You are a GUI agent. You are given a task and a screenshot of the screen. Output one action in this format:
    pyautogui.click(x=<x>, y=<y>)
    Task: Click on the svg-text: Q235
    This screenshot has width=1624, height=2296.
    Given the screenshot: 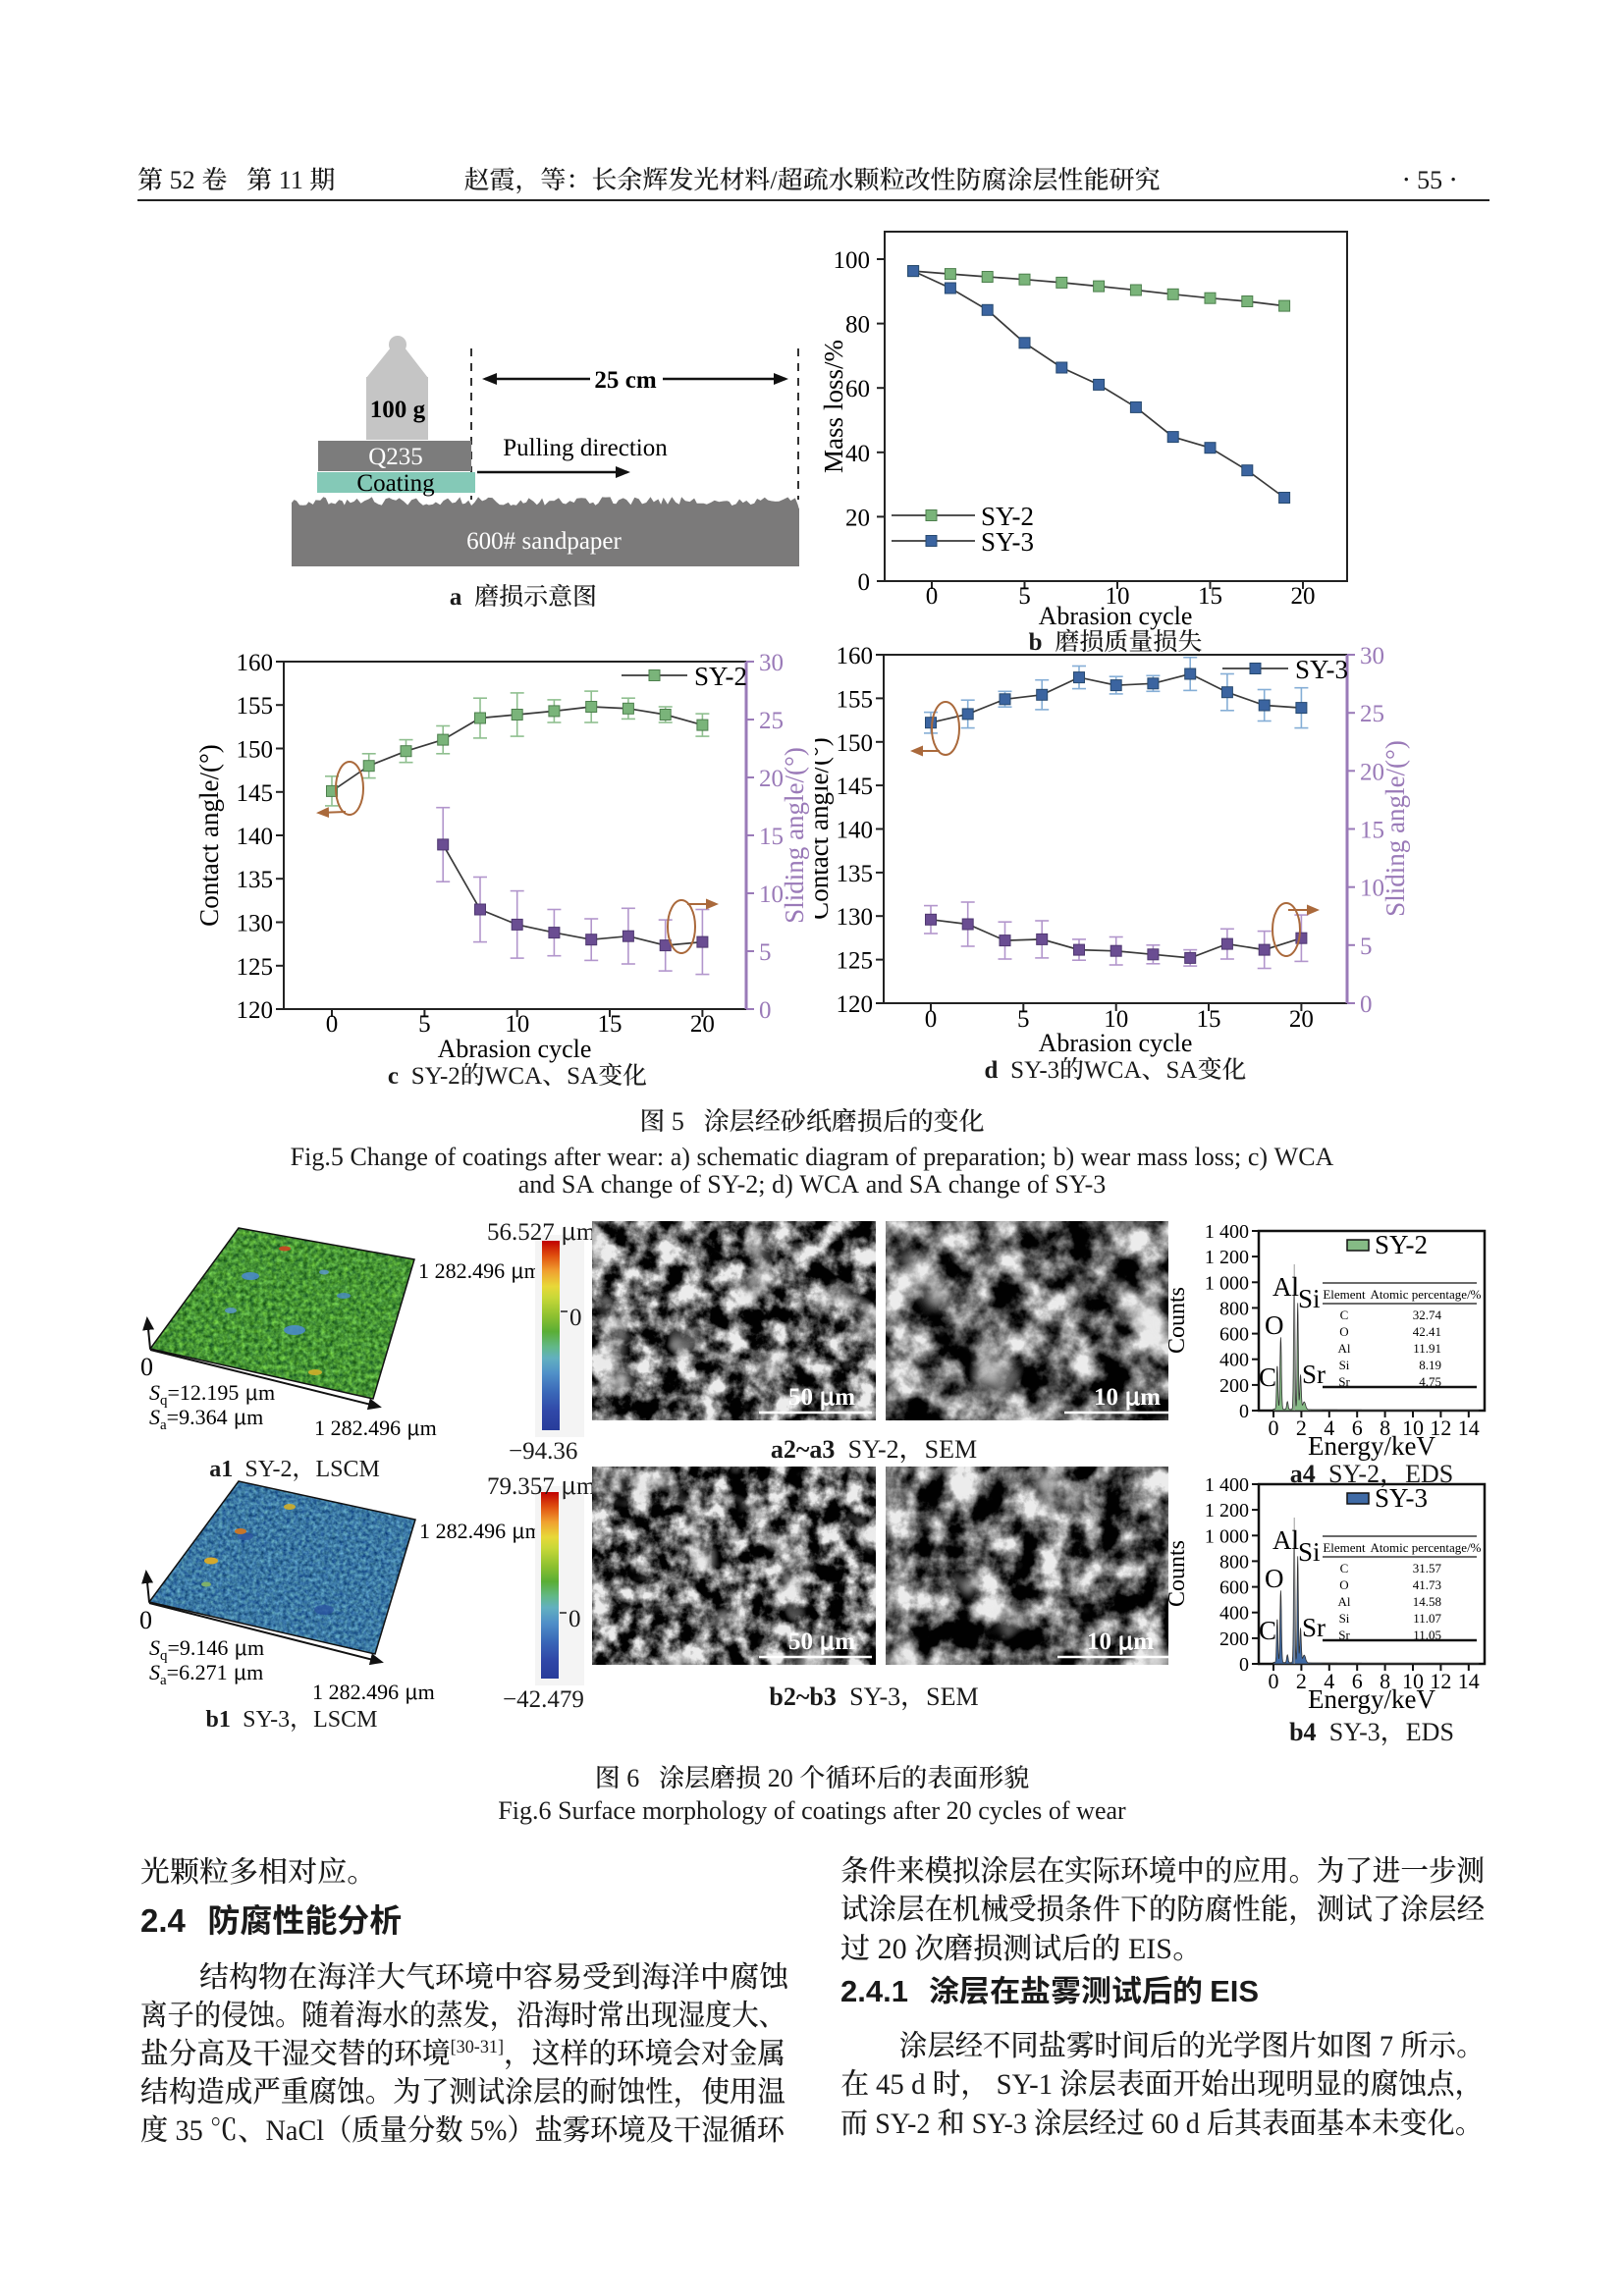 What is the action you would take?
    pyautogui.click(x=395, y=454)
    